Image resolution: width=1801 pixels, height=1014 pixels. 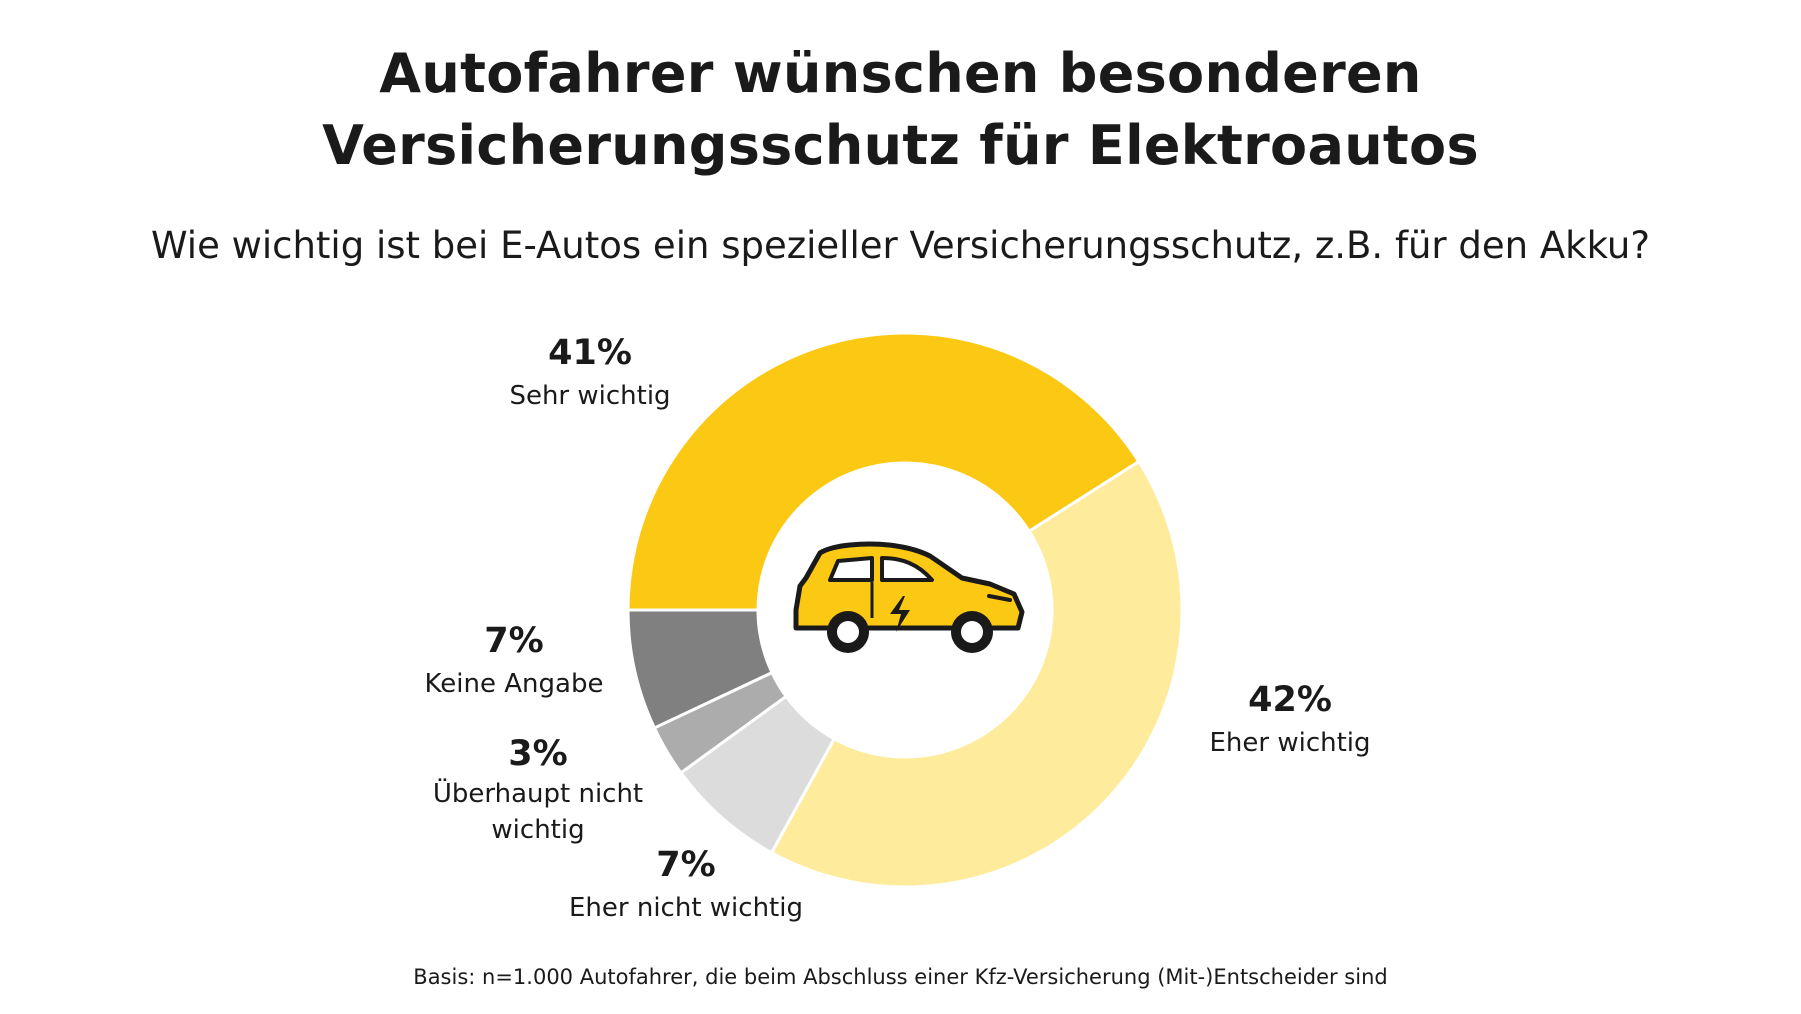 I want to click on slice-keine-angabe, so click(x=700, y=669).